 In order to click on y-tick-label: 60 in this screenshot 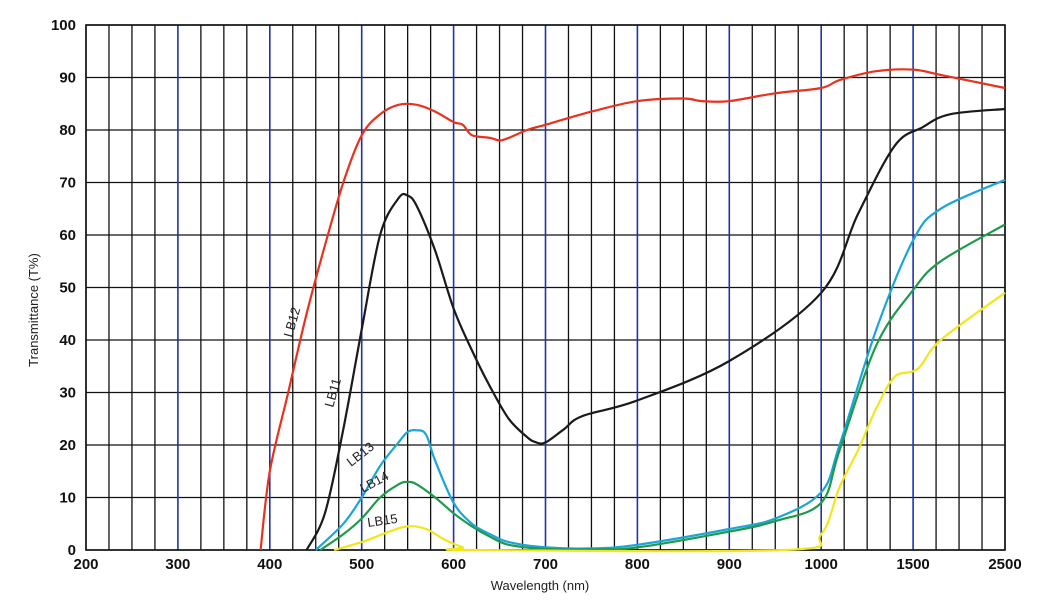, I will do `click(67, 235)`.